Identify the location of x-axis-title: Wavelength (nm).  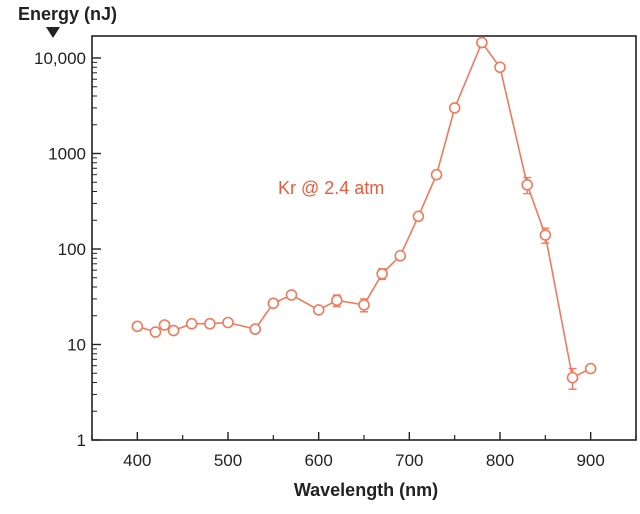
(366, 490).